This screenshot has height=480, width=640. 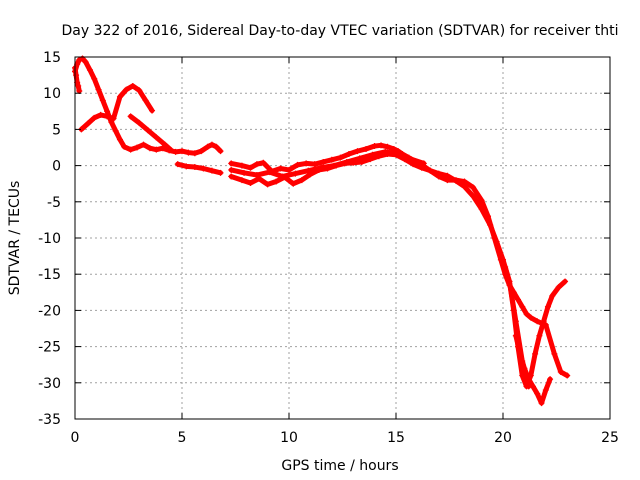 I want to click on x-axis-label: GPS time / hours, so click(x=339, y=466).